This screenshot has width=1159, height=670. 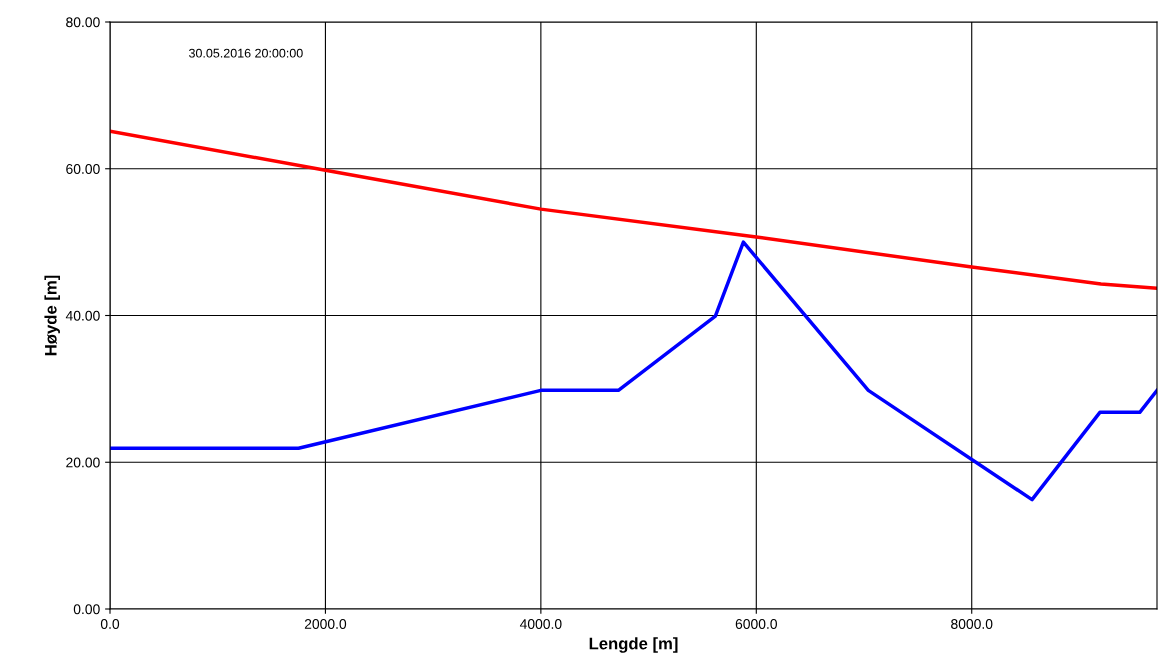 What do you see at coordinates (972, 624) in the screenshot?
I see `x-tick-label: 8000.0` at bounding box center [972, 624].